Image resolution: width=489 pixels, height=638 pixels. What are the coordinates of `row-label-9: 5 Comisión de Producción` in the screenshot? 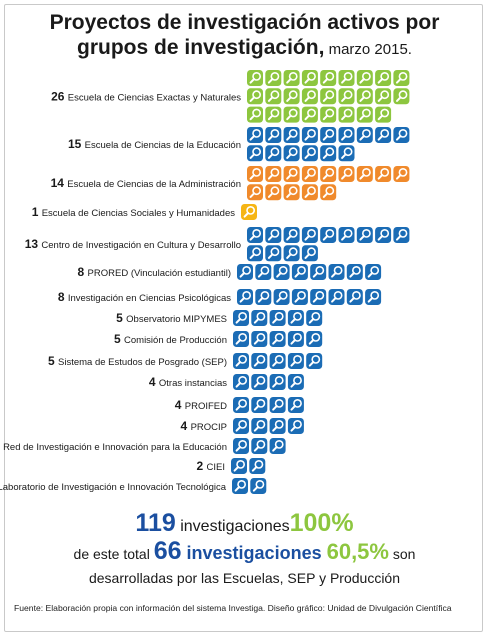 It's located at (170, 339).